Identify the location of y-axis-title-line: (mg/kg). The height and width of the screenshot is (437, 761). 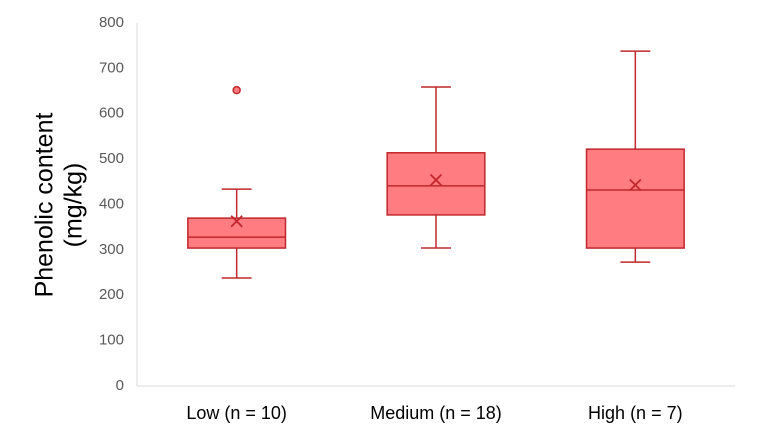
(74, 205).